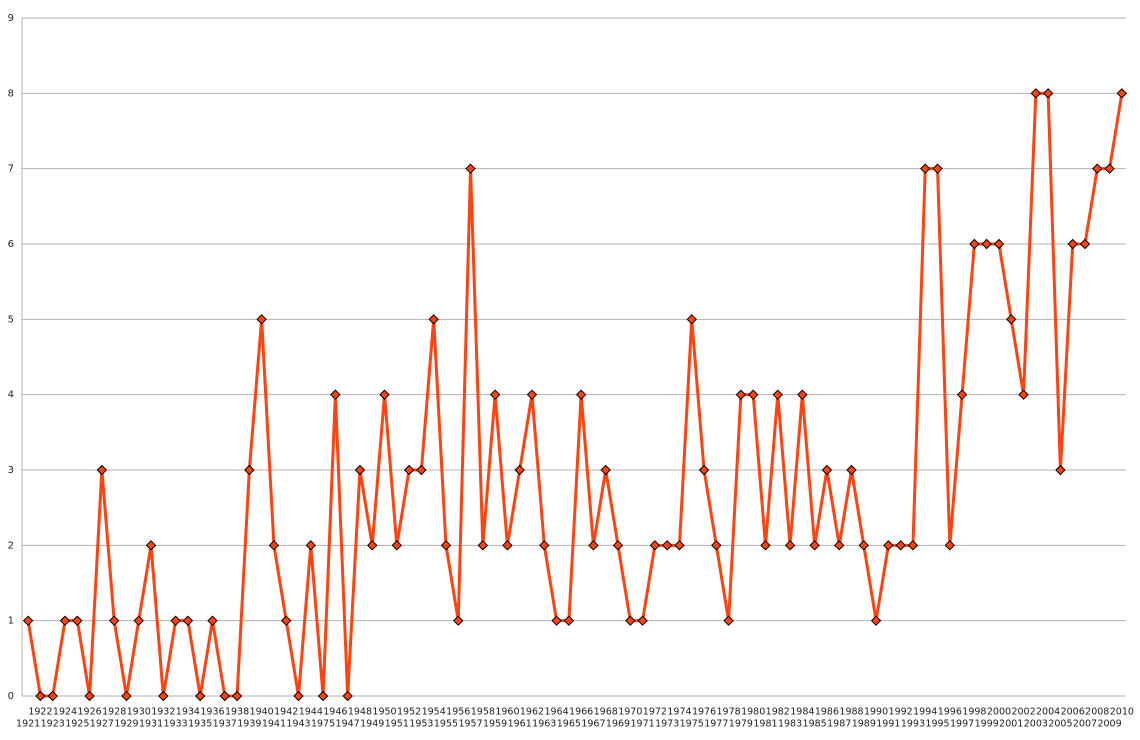  Describe the element at coordinates (716, 724) in the screenshot. I see `x-tick-label: 1977` at that location.